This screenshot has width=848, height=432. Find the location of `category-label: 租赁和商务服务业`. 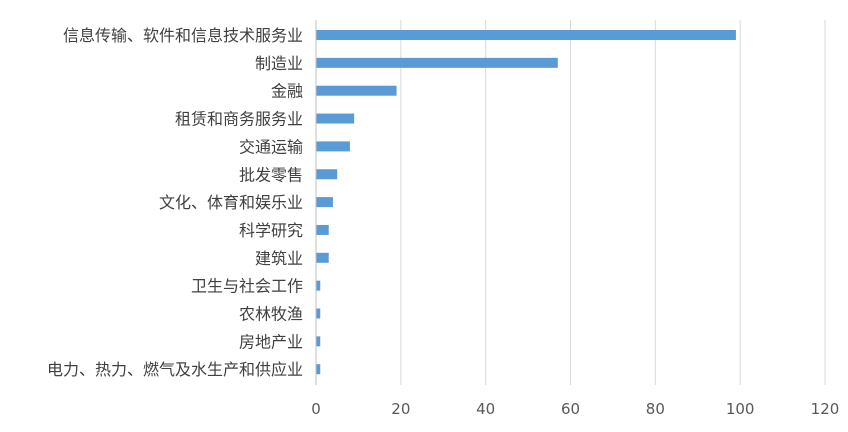

category-label: 租赁和商务服务业 is located at coordinates (239, 119).